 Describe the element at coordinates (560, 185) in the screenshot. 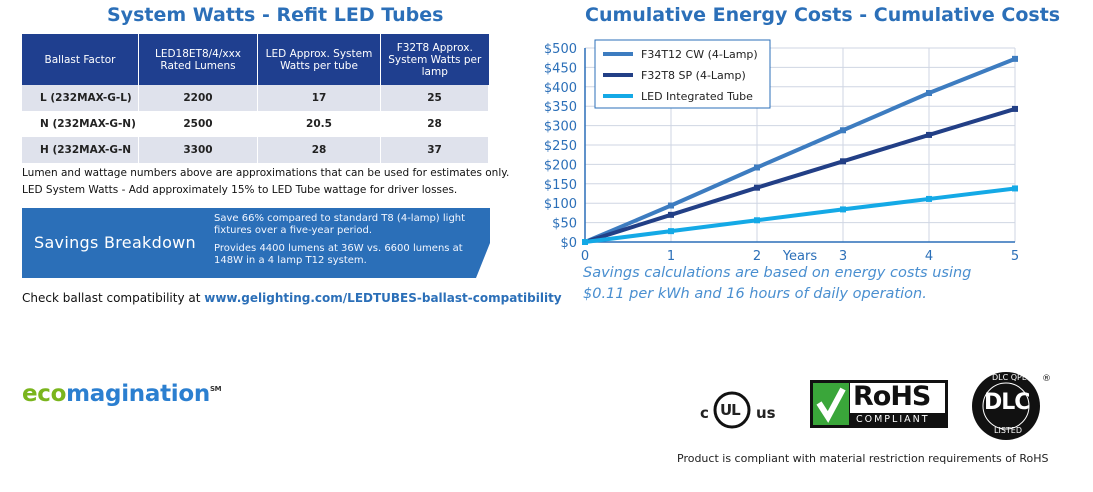

I see `y-tick-label: $150` at that location.